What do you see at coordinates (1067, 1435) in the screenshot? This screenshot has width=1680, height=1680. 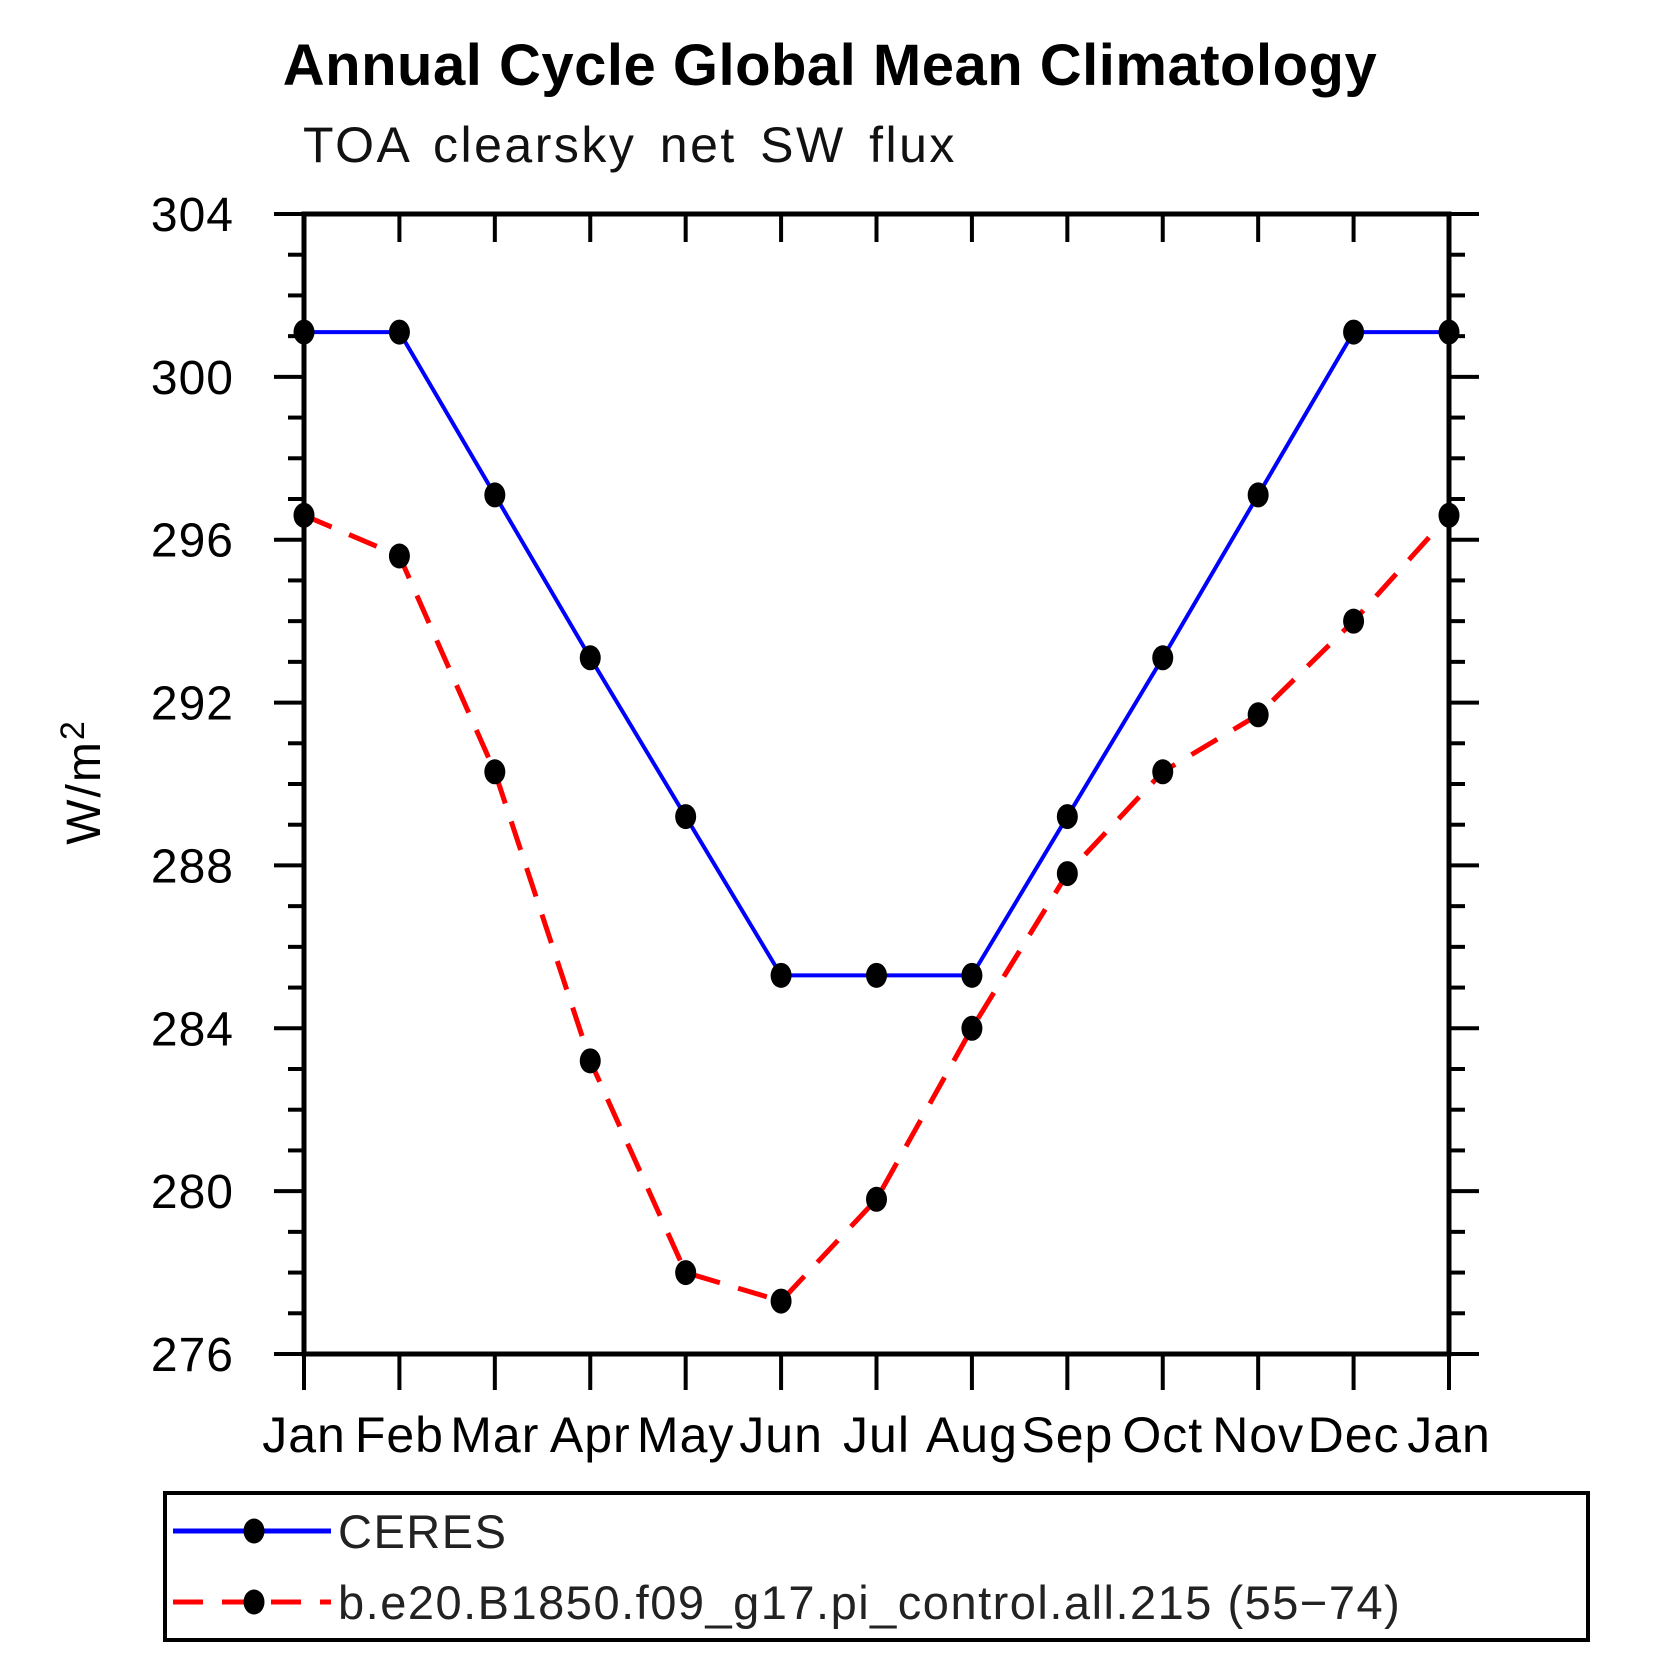 I see `x-tick-label: Sep` at bounding box center [1067, 1435].